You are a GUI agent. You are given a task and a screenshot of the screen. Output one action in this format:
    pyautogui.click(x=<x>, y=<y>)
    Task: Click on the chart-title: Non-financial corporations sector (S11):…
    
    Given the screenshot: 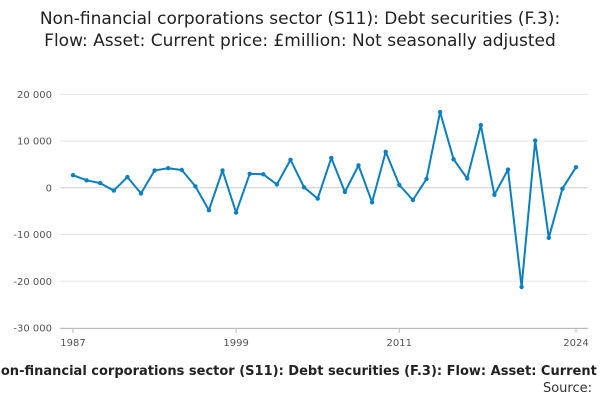 What is the action you would take?
    pyautogui.click(x=300, y=30)
    